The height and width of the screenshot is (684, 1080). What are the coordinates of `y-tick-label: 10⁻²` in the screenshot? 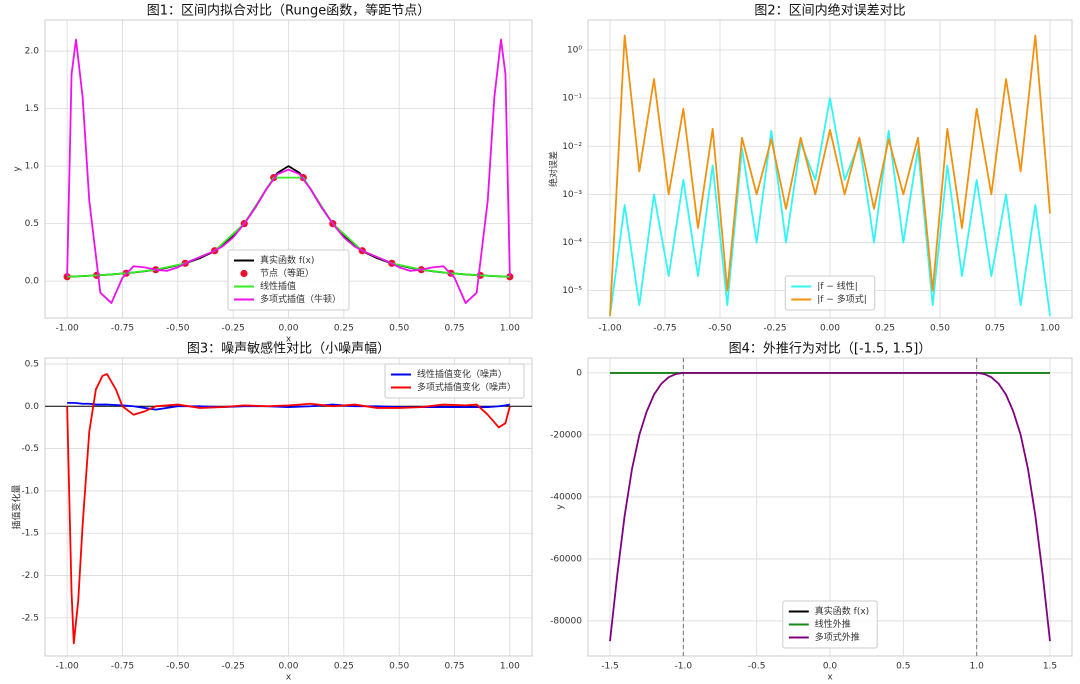 It's located at (572, 147).